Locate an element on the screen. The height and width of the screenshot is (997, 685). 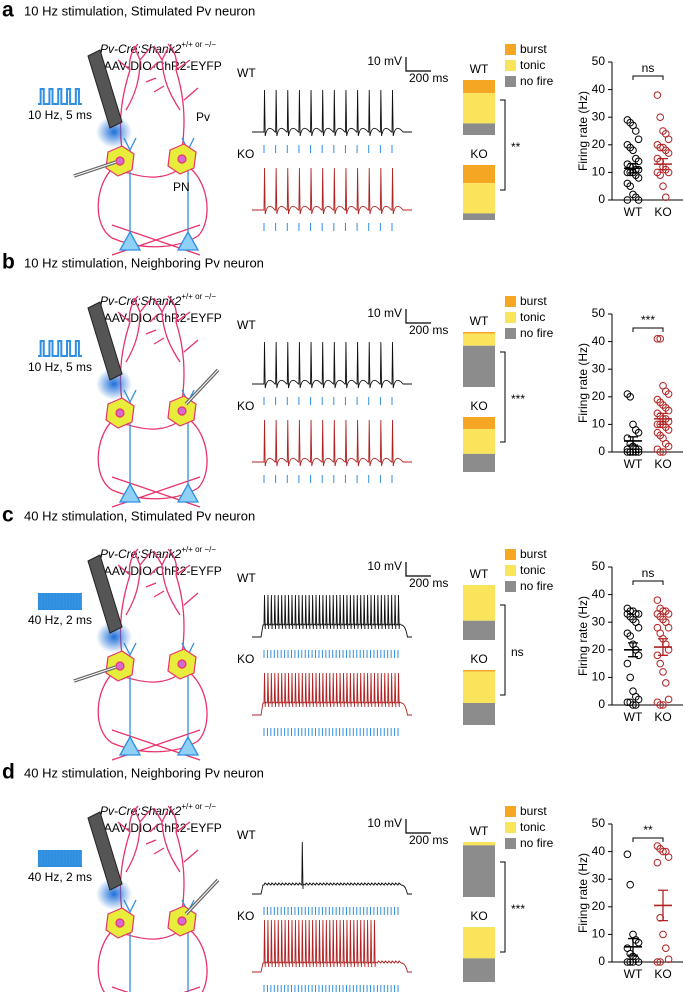
scale-time: 200 ms is located at coordinates (428, 840).